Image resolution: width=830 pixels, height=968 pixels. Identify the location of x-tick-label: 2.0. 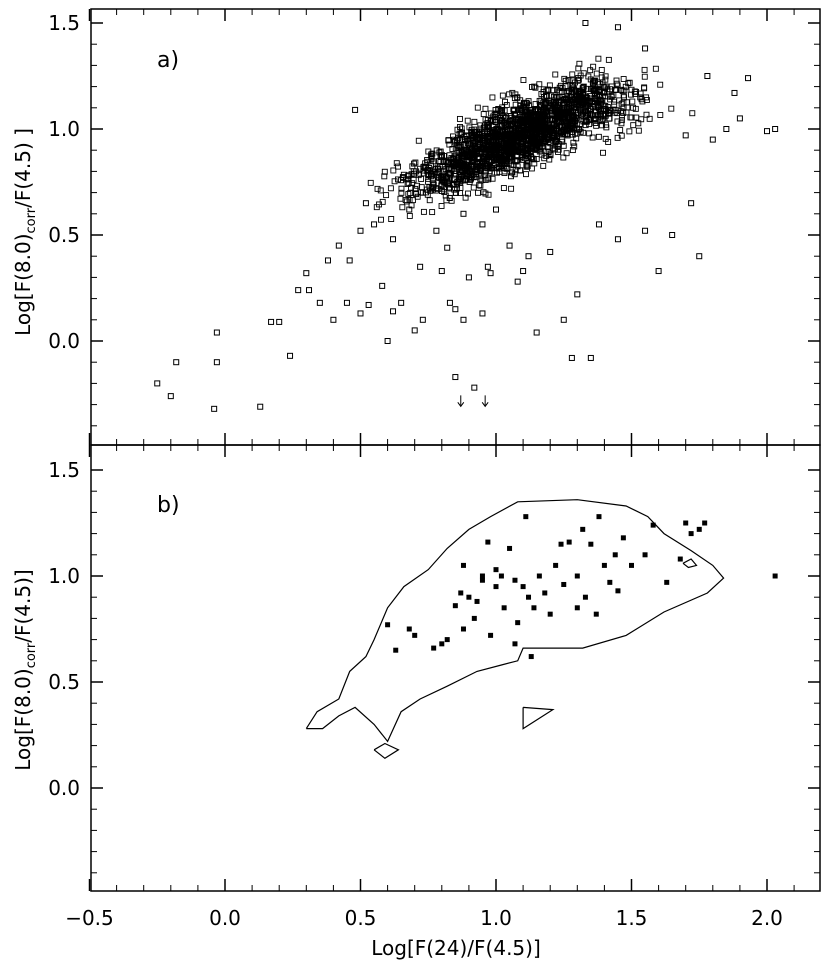
(767, 918).